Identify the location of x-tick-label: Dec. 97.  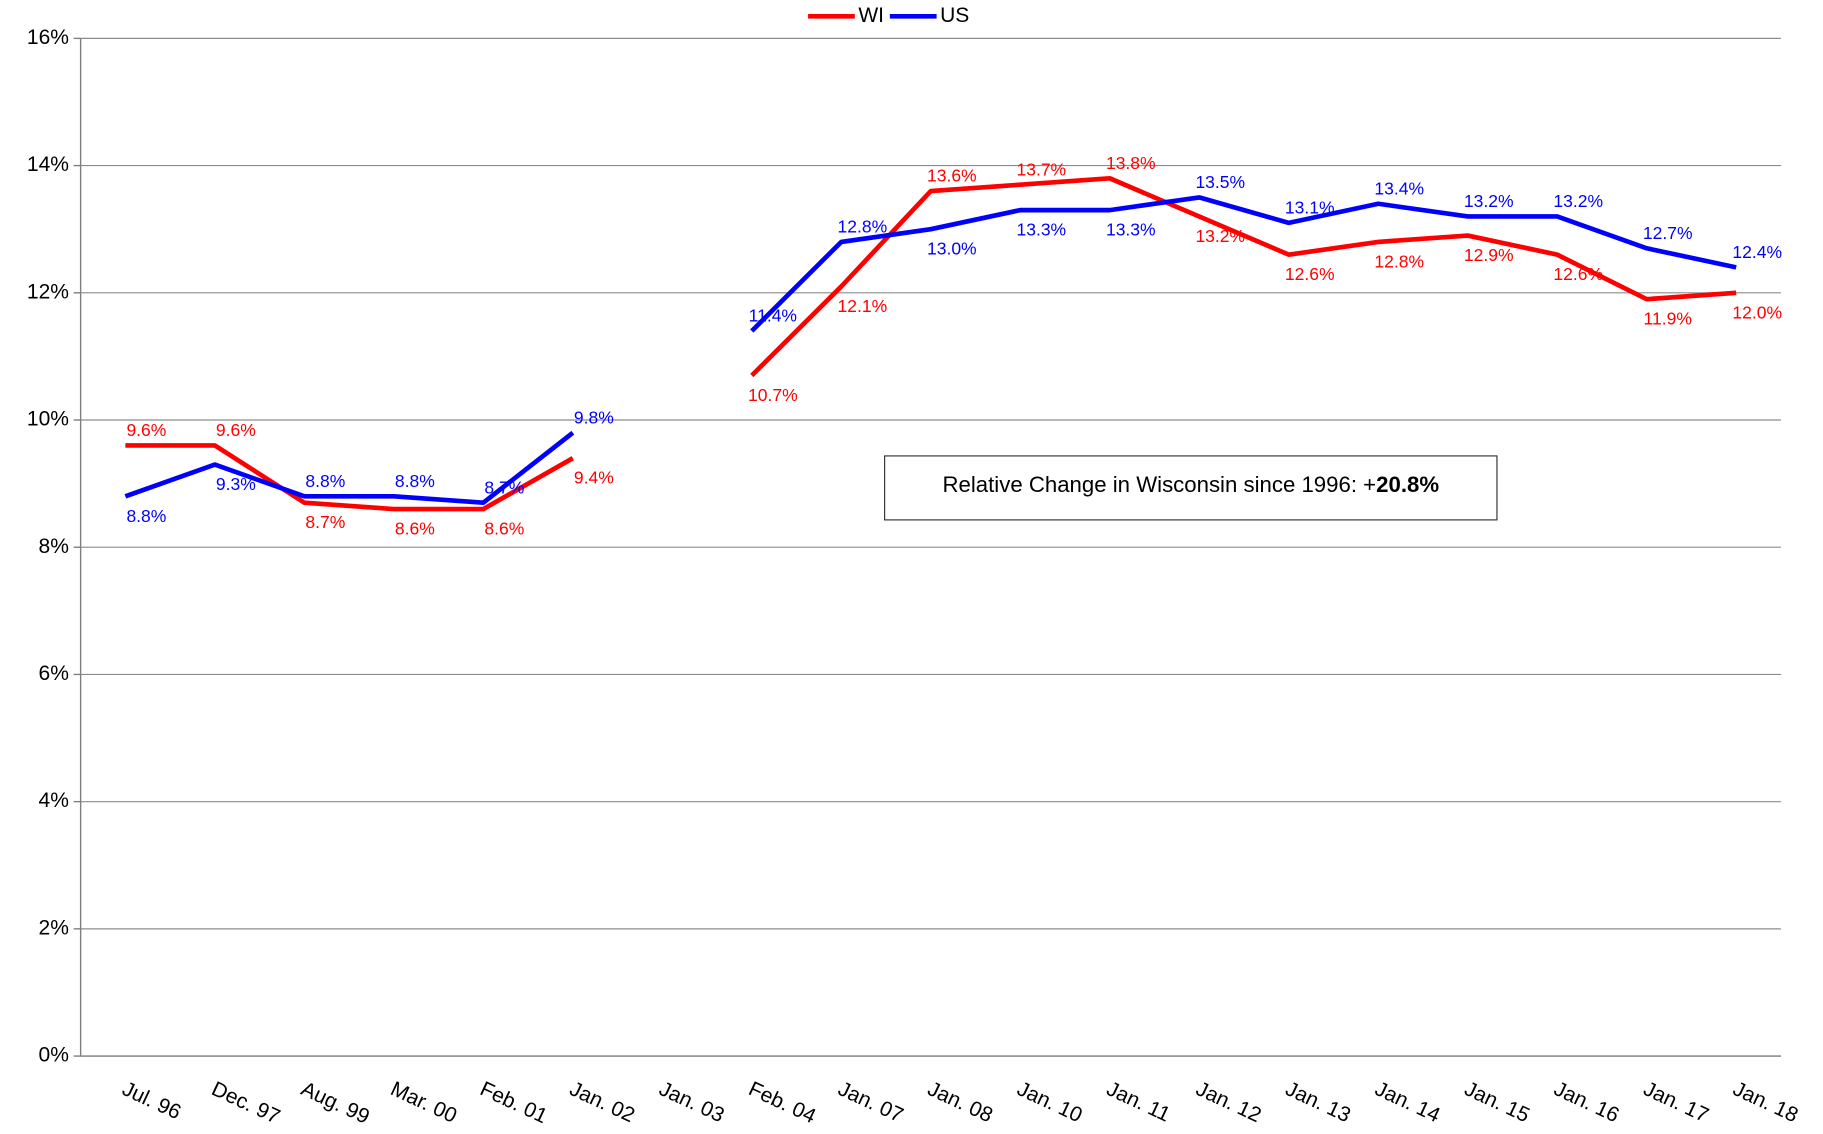
(245, 1102).